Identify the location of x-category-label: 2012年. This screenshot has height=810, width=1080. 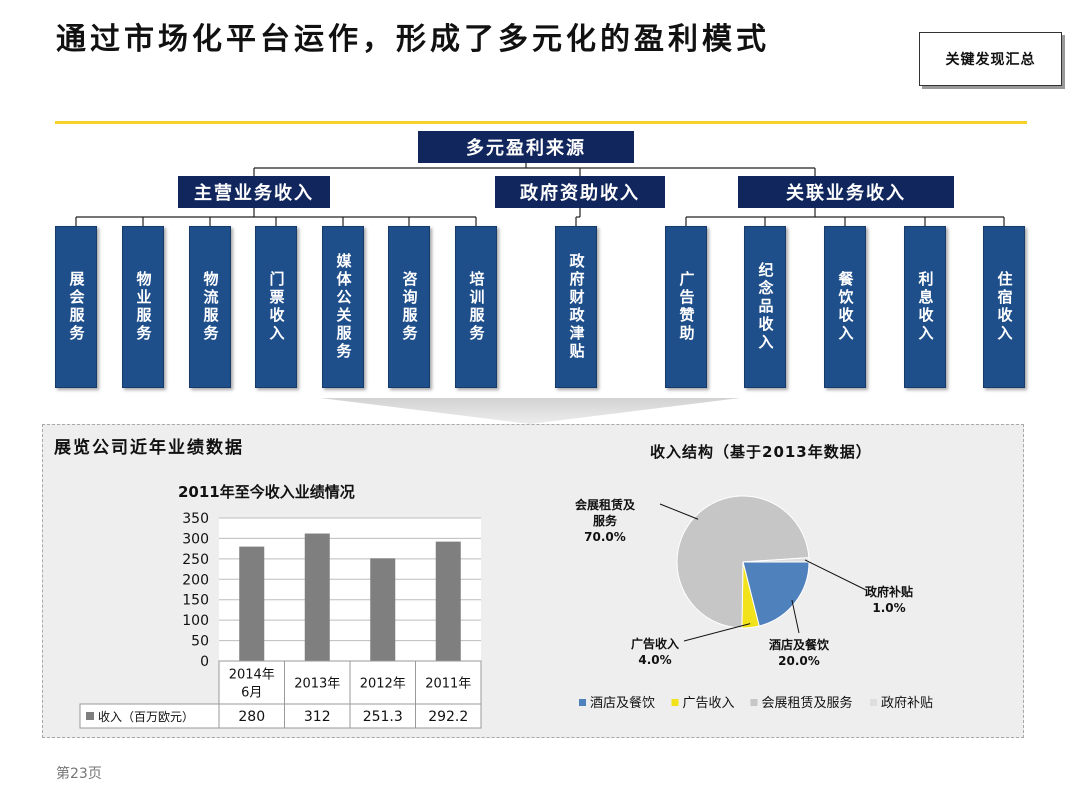
(383, 684).